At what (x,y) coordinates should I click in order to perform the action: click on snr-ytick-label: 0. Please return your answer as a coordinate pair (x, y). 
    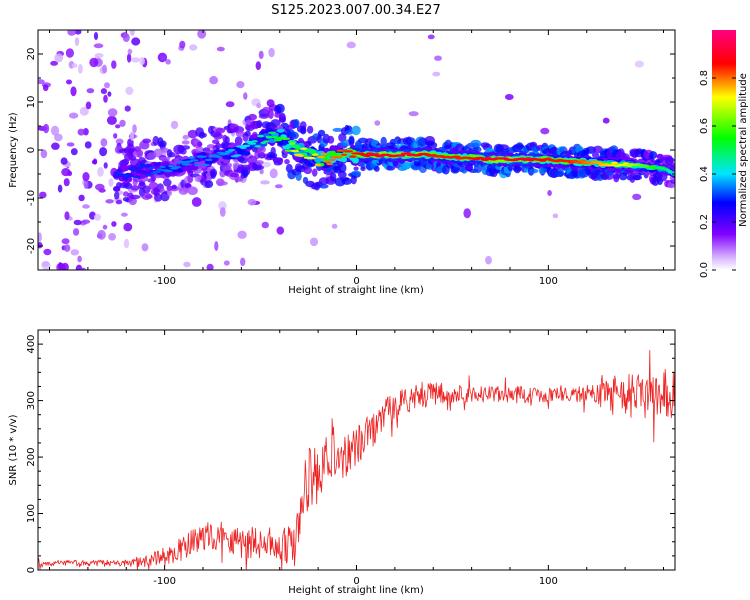
    Looking at the image, I should click on (31, 570).